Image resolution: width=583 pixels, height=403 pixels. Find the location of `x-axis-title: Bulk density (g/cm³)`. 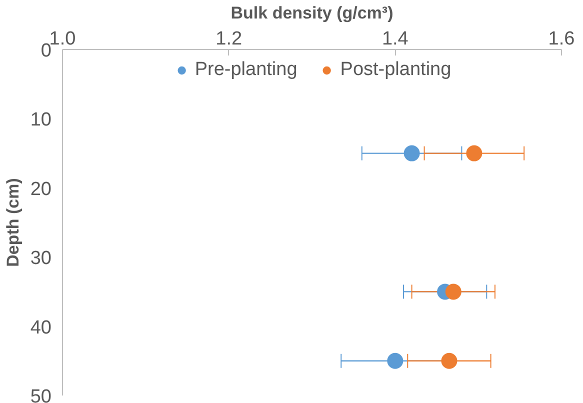

x-axis-title: Bulk density (g/cm³) is located at coordinates (312, 13).